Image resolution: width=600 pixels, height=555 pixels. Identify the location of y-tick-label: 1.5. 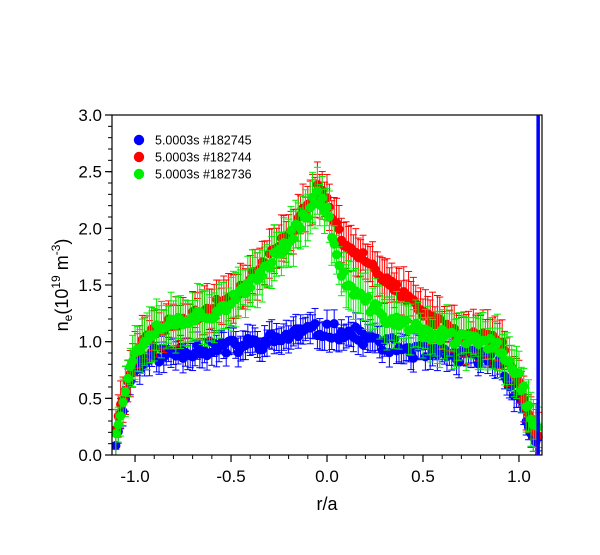
(90, 285).